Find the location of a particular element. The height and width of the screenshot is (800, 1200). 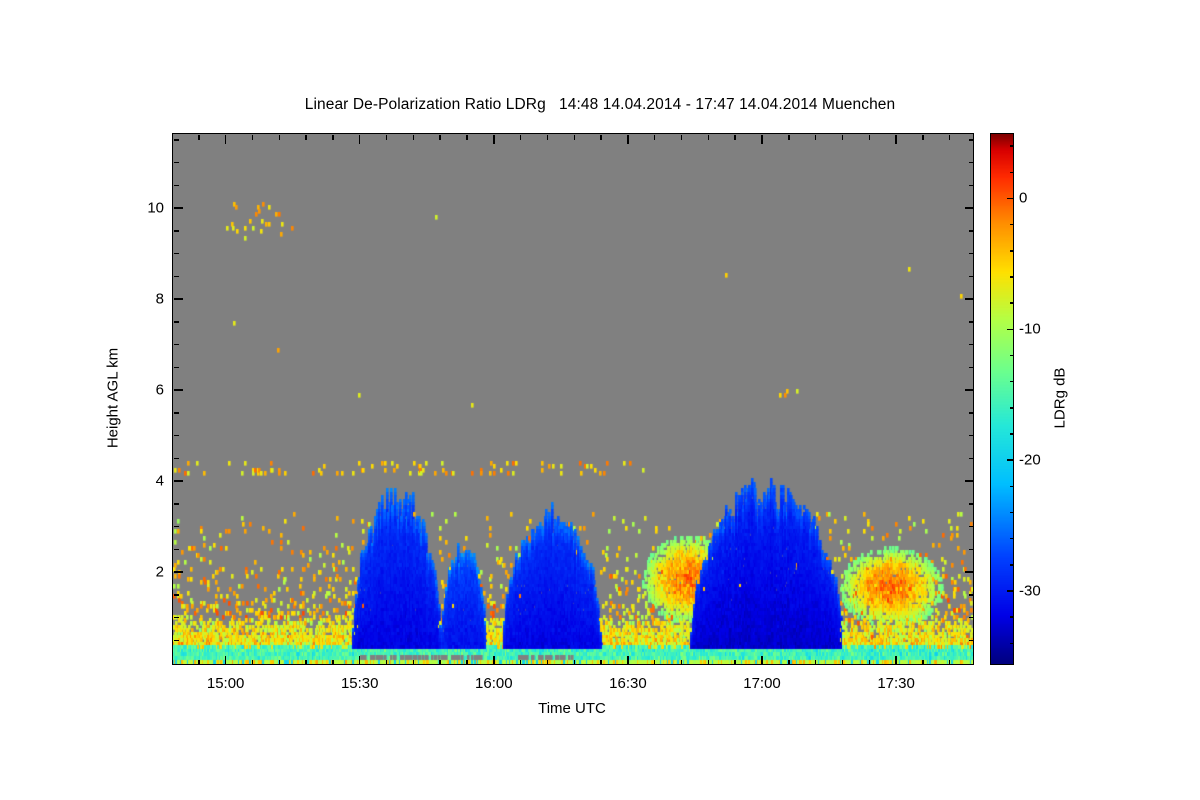

y-tick-label: 4 is located at coordinates (159, 481).